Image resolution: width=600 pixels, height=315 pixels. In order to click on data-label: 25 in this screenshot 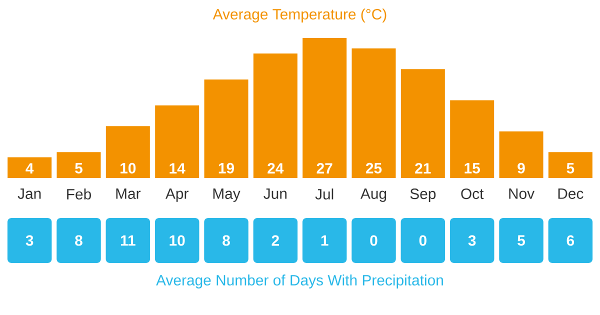, I will do `click(374, 168)`.